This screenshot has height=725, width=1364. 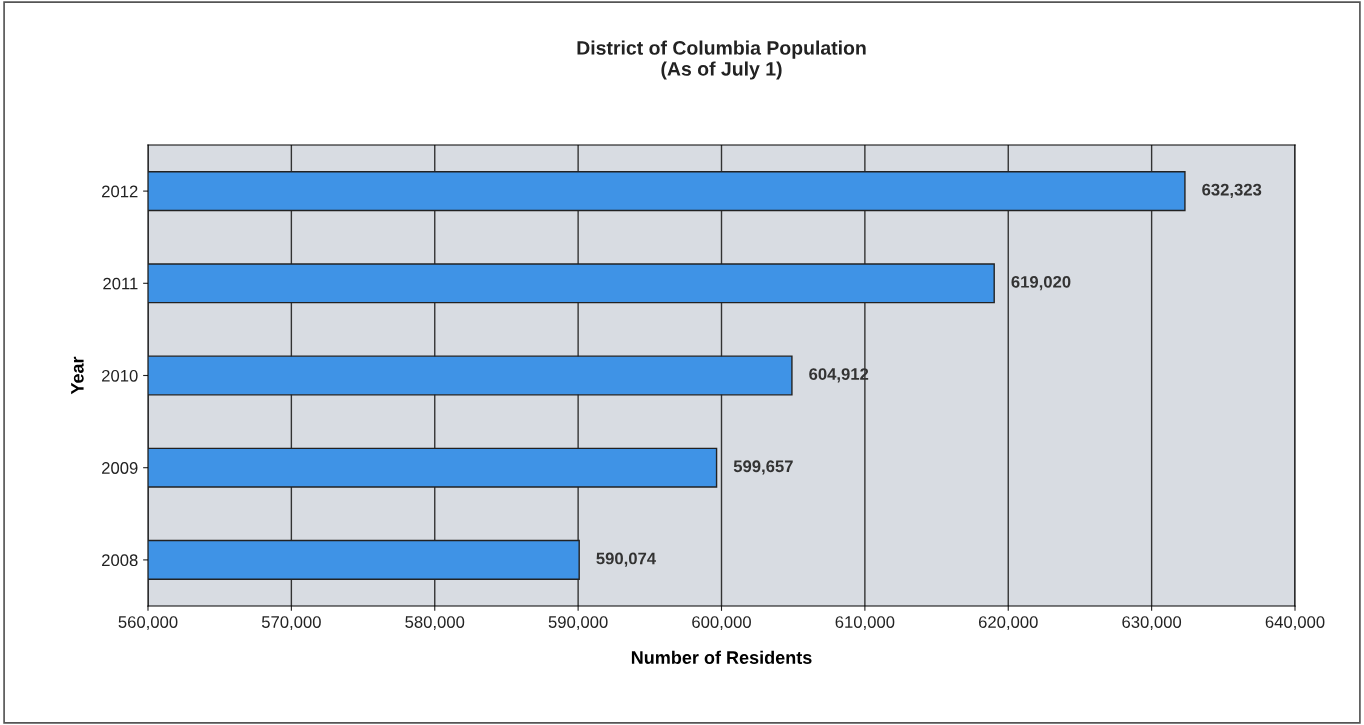 What do you see at coordinates (120, 560) in the screenshot?
I see `y-tick-label: 2008` at bounding box center [120, 560].